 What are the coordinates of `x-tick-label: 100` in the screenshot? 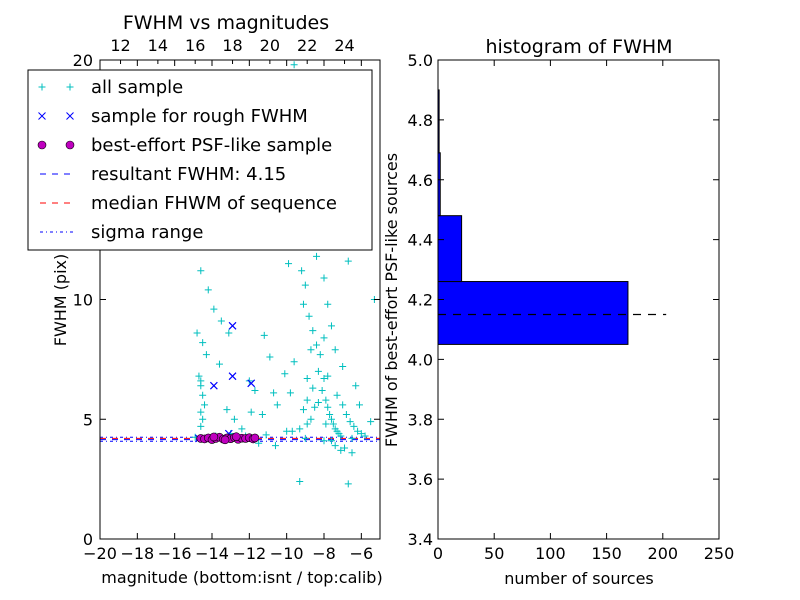 It's located at (550, 553).